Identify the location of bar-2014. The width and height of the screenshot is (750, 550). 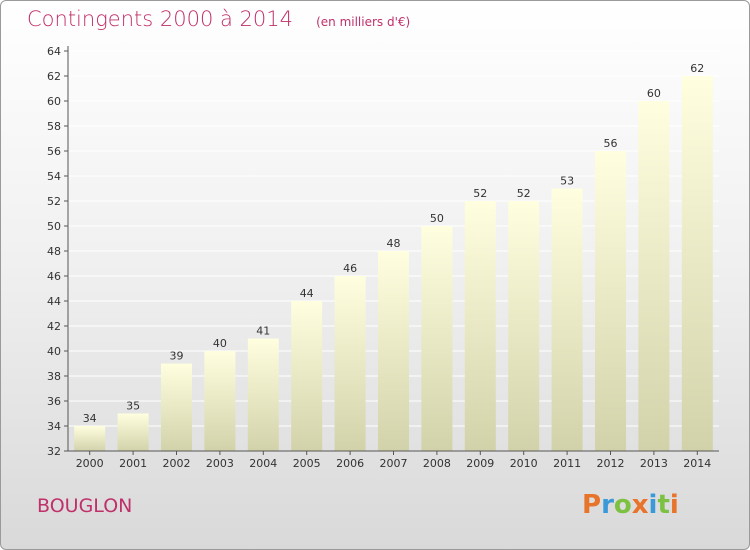
(697, 263).